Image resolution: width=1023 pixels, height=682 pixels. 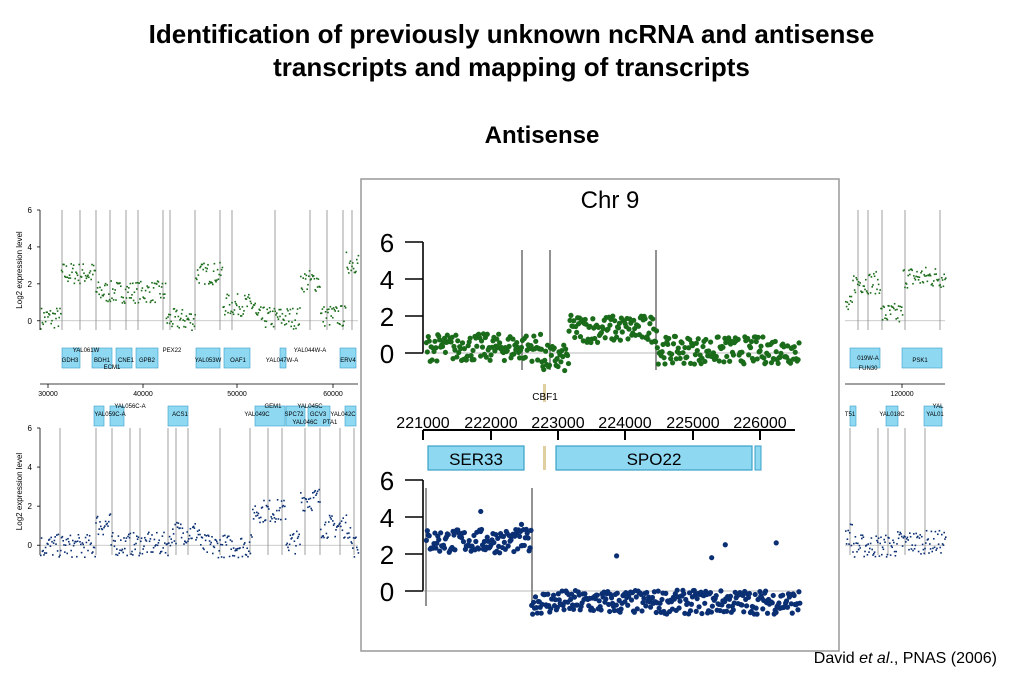 I want to click on inset-antisense-y-tick-label: 0, so click(x=387, y=592).